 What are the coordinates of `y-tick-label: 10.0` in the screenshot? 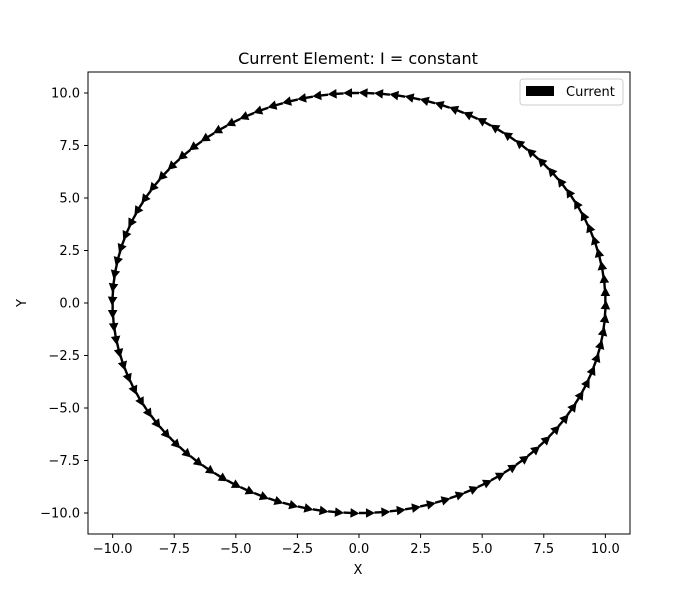 It's located at (65, 94).